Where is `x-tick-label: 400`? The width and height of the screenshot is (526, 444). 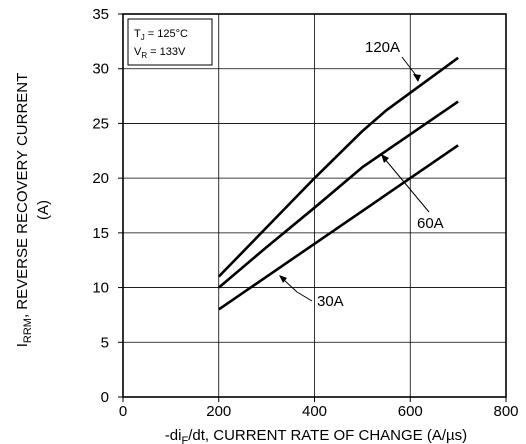
x-tick-label: 400 is located at coordinates (314, 411).